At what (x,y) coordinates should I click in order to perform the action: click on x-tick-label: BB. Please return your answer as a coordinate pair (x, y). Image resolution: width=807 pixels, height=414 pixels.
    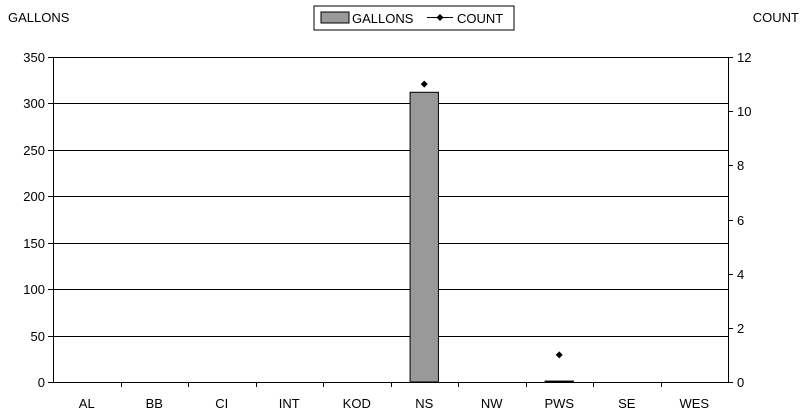
    Looking at the image, I should click on (154, 403).